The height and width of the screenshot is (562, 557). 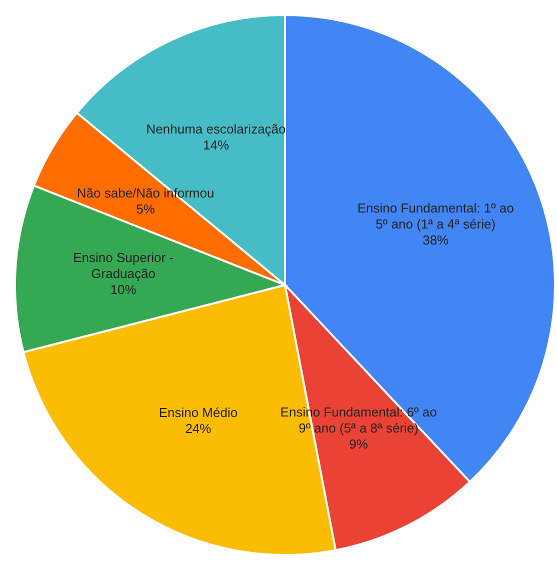 I want to click on data-label: 9%, so click(x=358, y=444).